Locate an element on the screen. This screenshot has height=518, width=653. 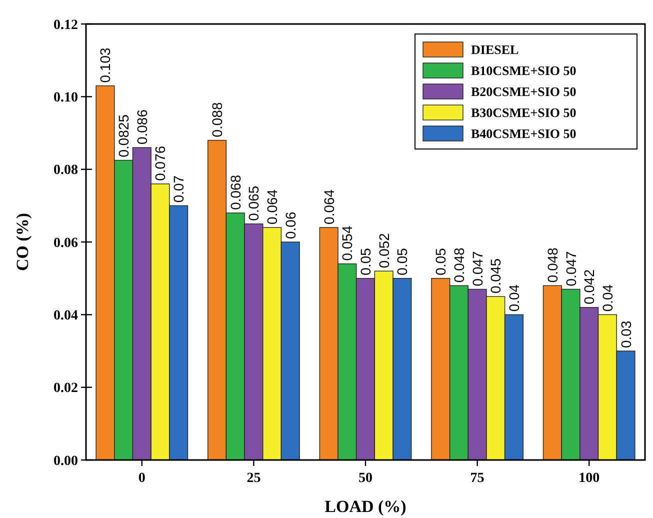
y-tick-label: 0.02 is located at coordinates (66, 388).